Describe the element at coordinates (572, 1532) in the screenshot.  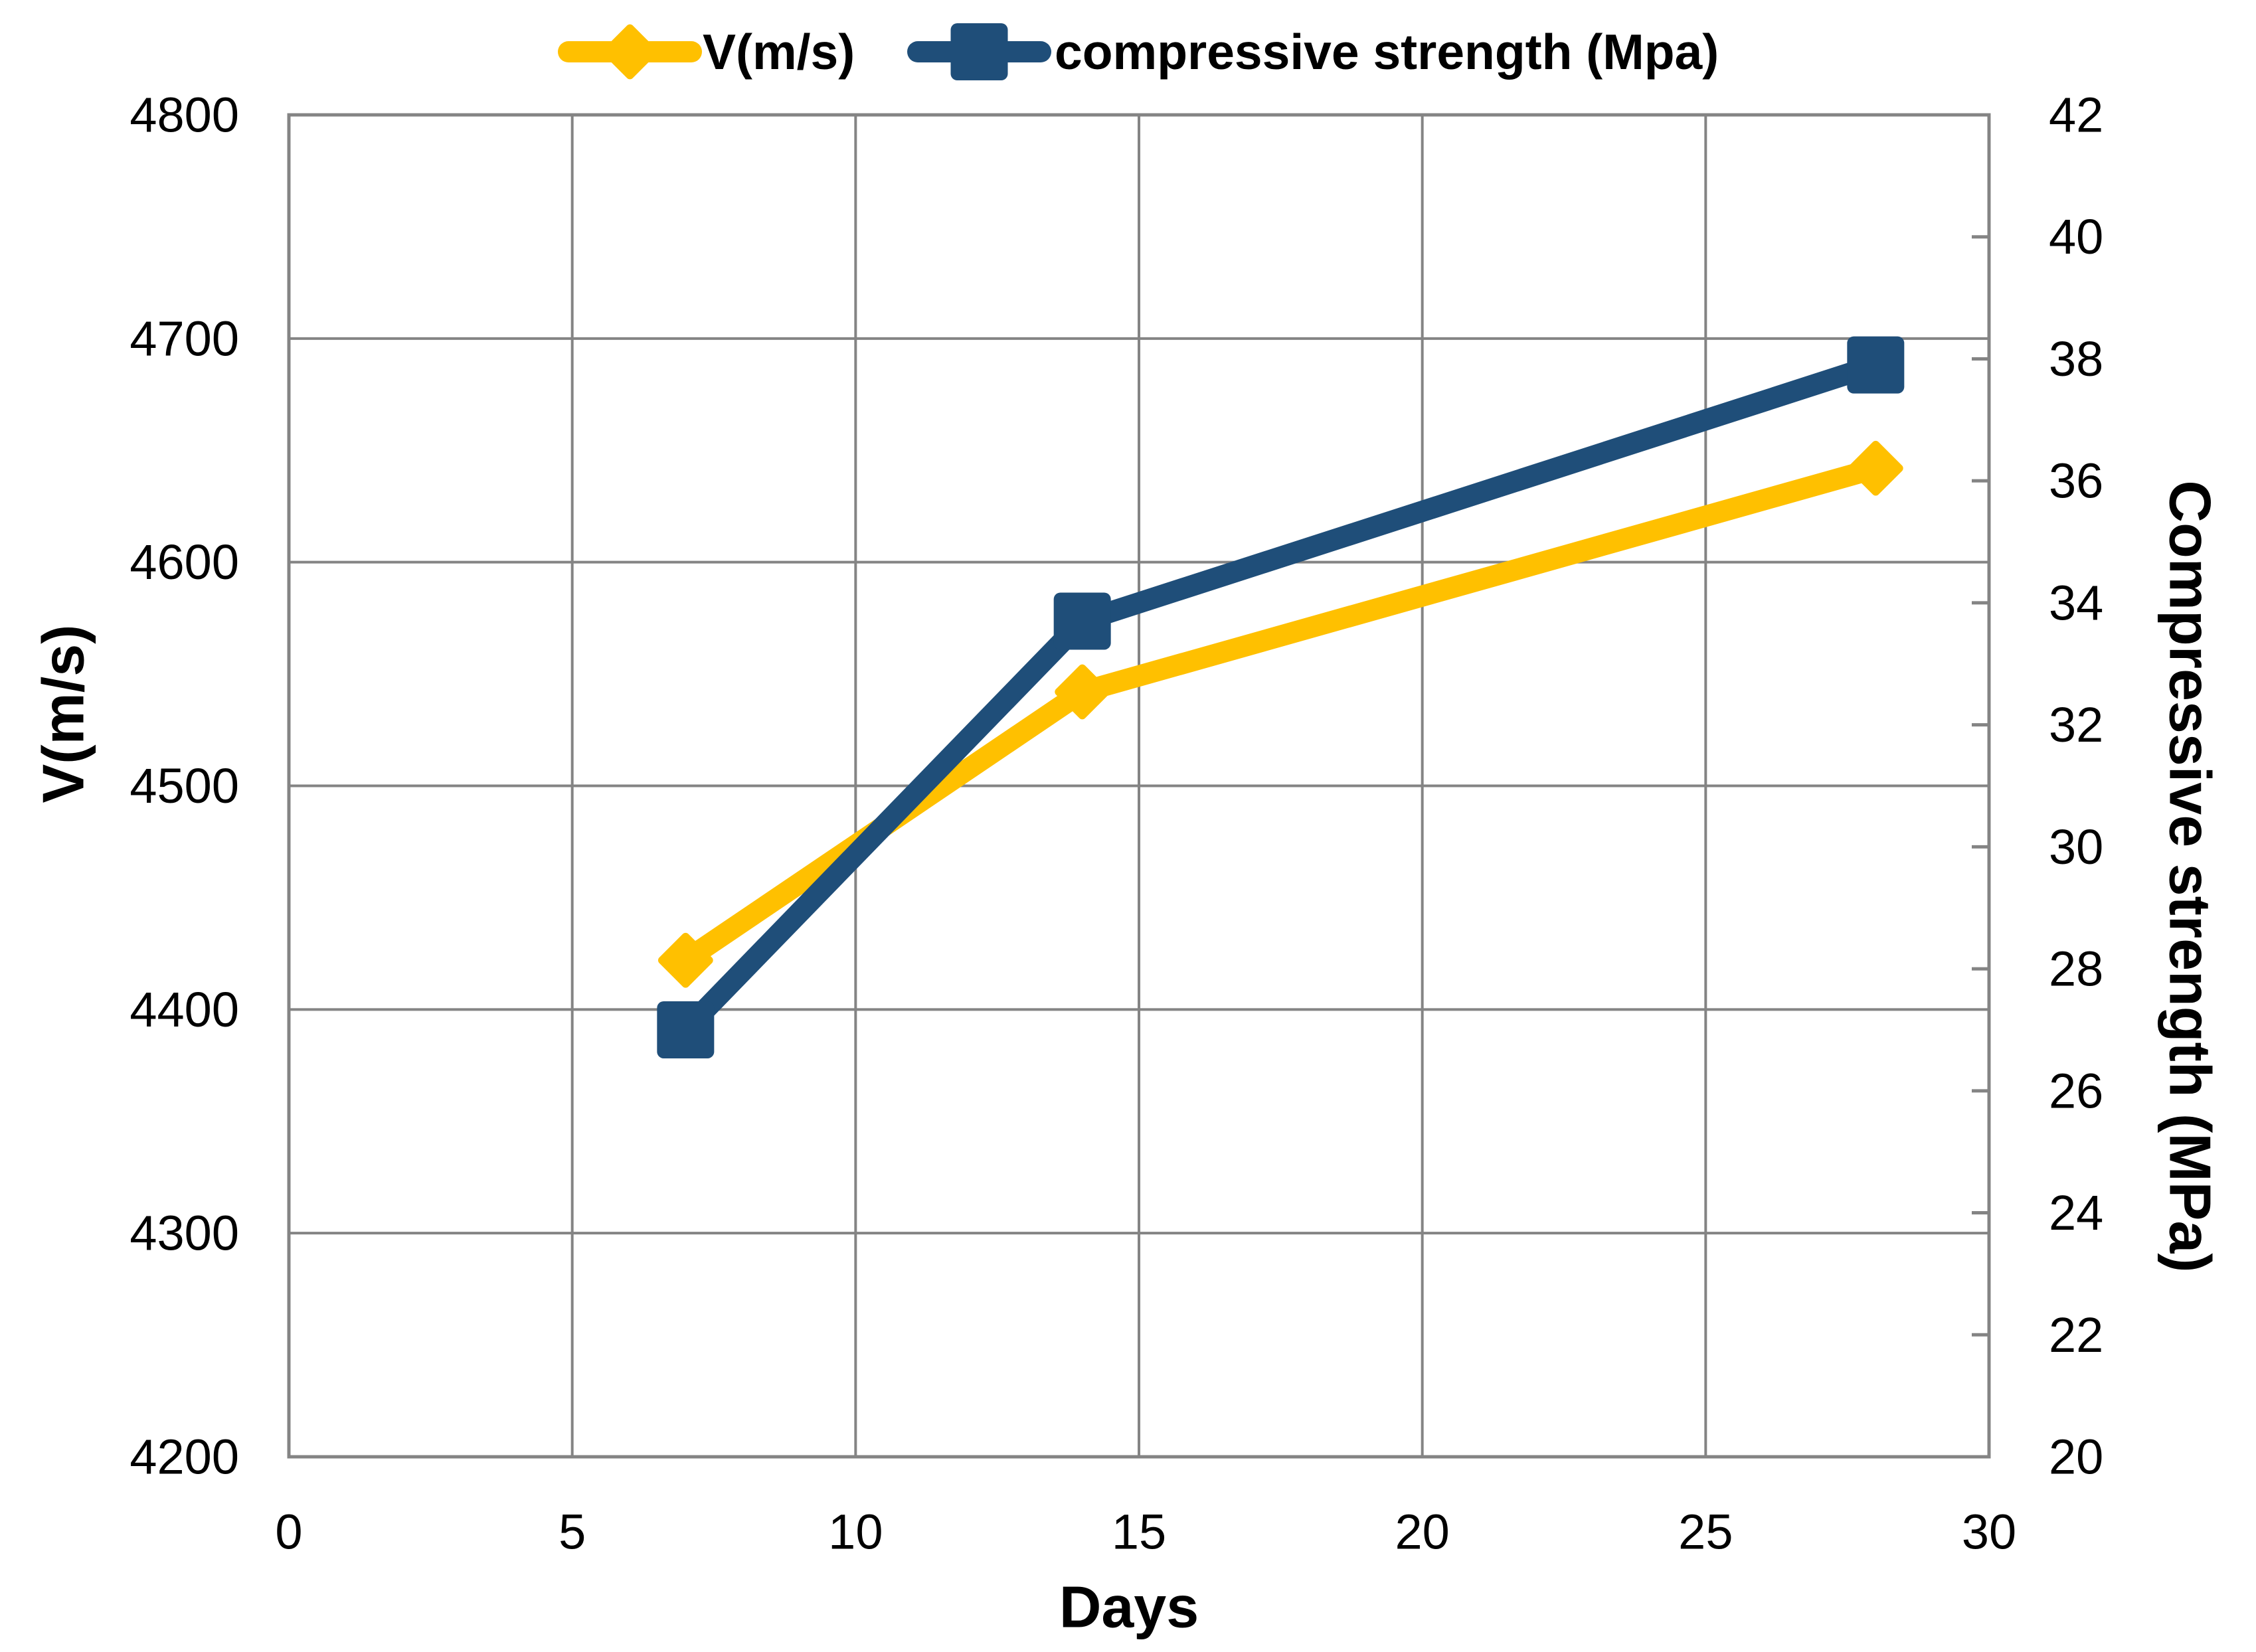
I see `x-axis-tick-label: 5` at that location.